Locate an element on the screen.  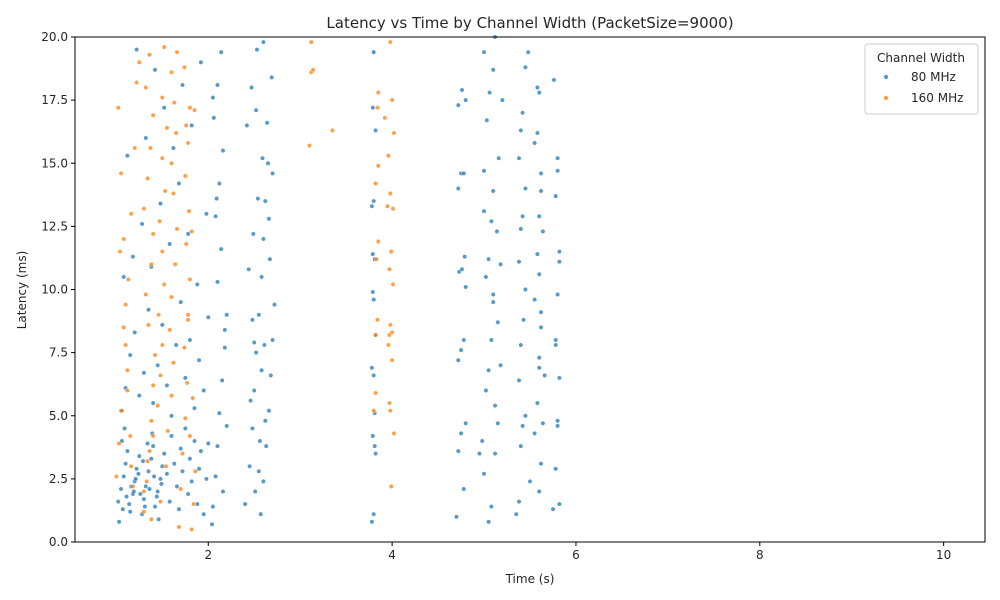
x-tick-label: 2 is located at coordinates (208, 555).